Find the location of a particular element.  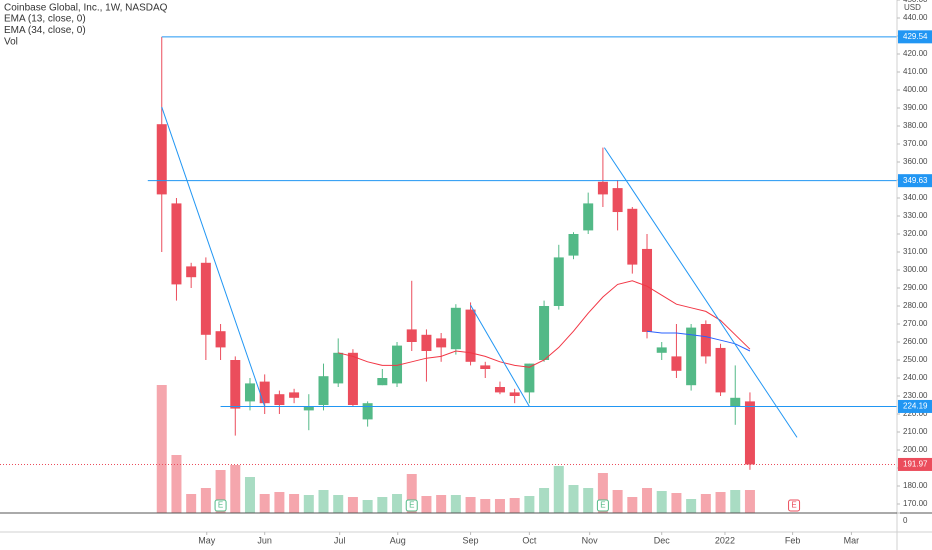

y-tick-label: 230.00 is located at coordinates (915, 395).